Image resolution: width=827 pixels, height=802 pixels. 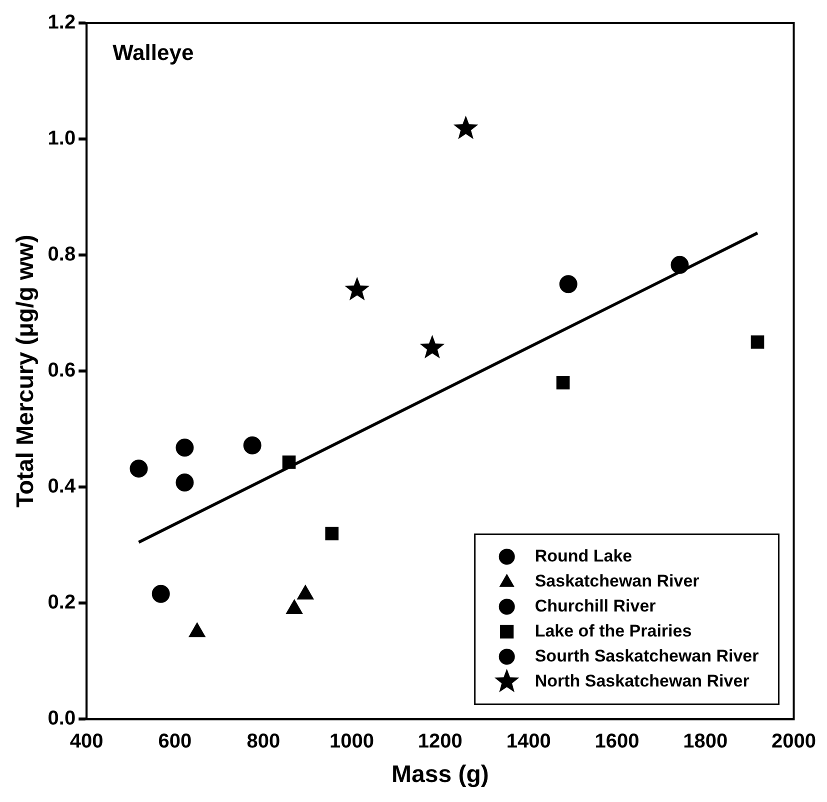 I want to click on legend-label: Sourth Saskatchewan River, so click(x=647, y=656).